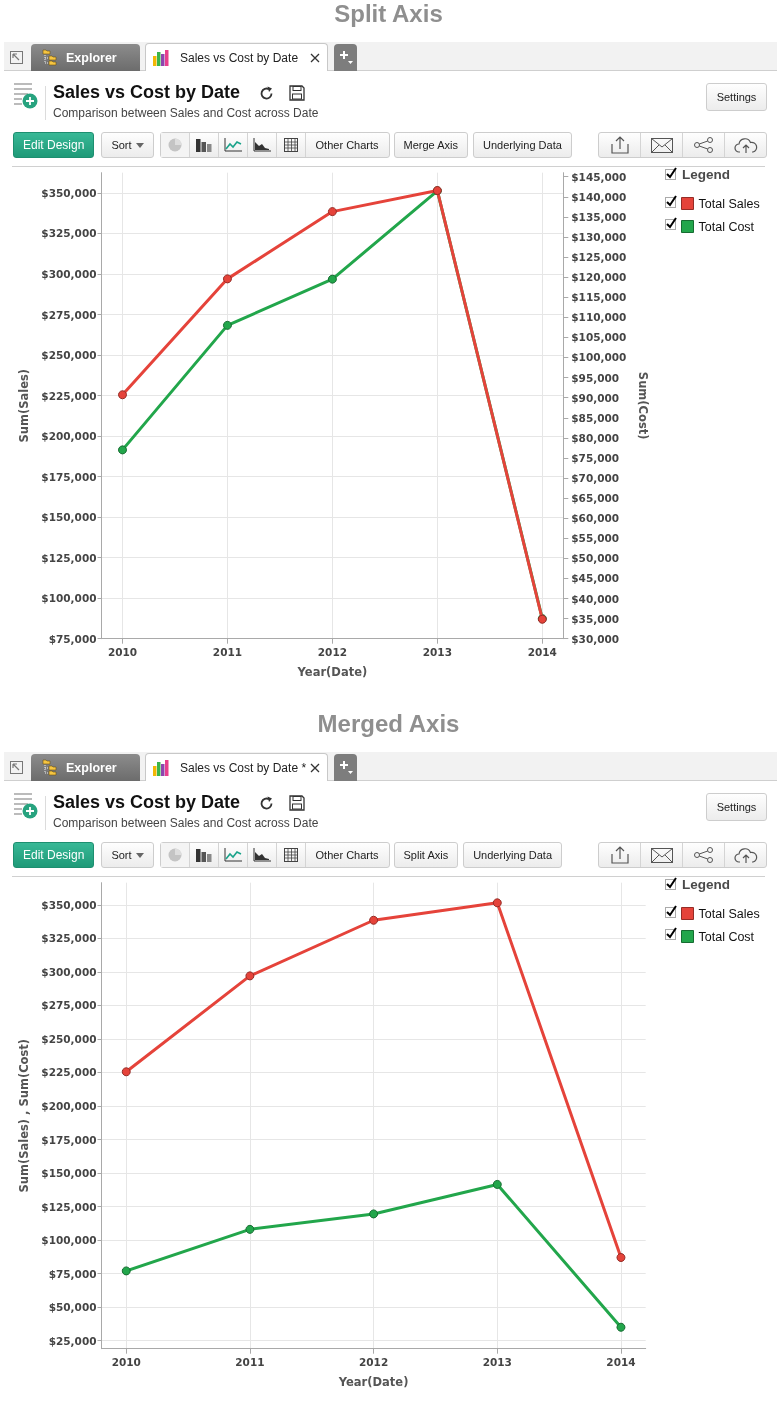 This screenshot has height=1407, width=777. What do you see at coordinates (430, 145) in the screenshot?
I see `button: Merge Axis` at bounding box center [430, 145].